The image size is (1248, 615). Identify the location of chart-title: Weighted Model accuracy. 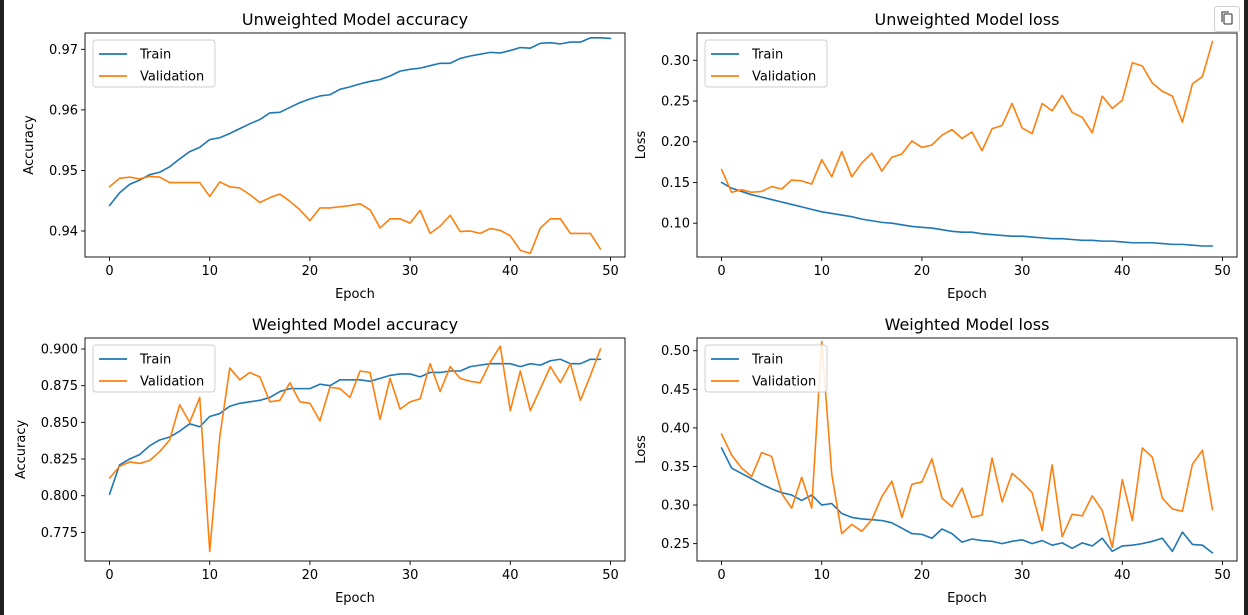
(355, 324).